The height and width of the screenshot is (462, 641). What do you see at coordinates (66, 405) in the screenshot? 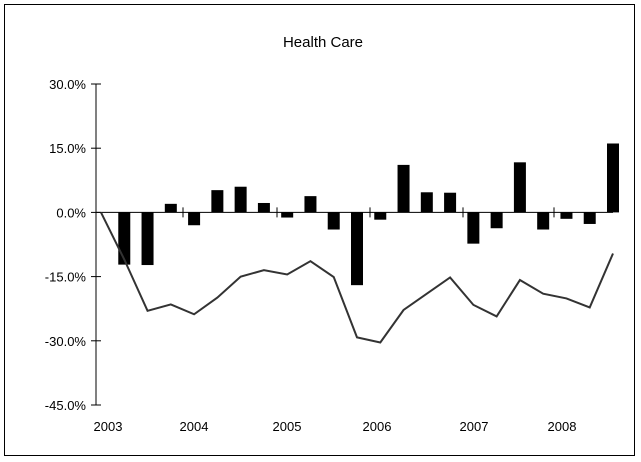
I see `y-tick-label: -45.0%` at bounding box center [66, 405].